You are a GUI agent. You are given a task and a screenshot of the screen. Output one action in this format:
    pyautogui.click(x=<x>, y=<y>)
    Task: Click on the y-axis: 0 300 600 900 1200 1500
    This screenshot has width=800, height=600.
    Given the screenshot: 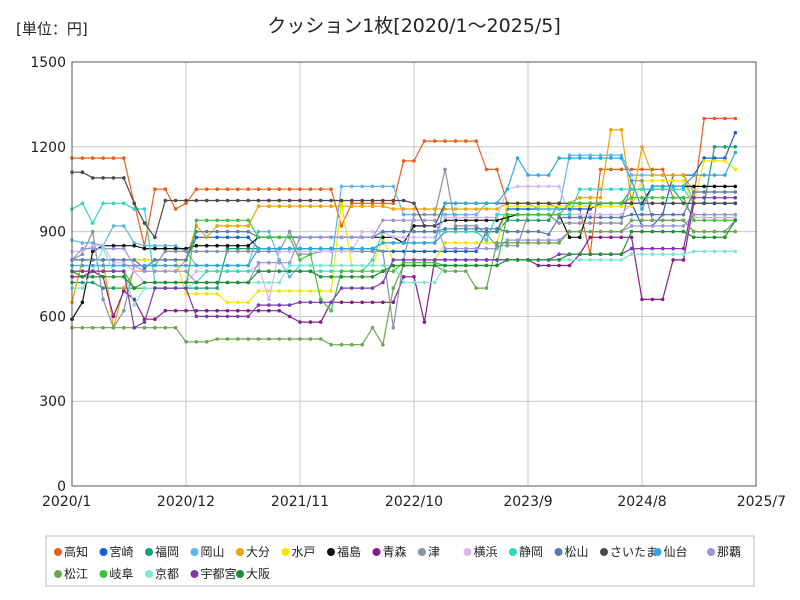 What is the action you would take?
    pyautogui.click(x=48, y=275)
    